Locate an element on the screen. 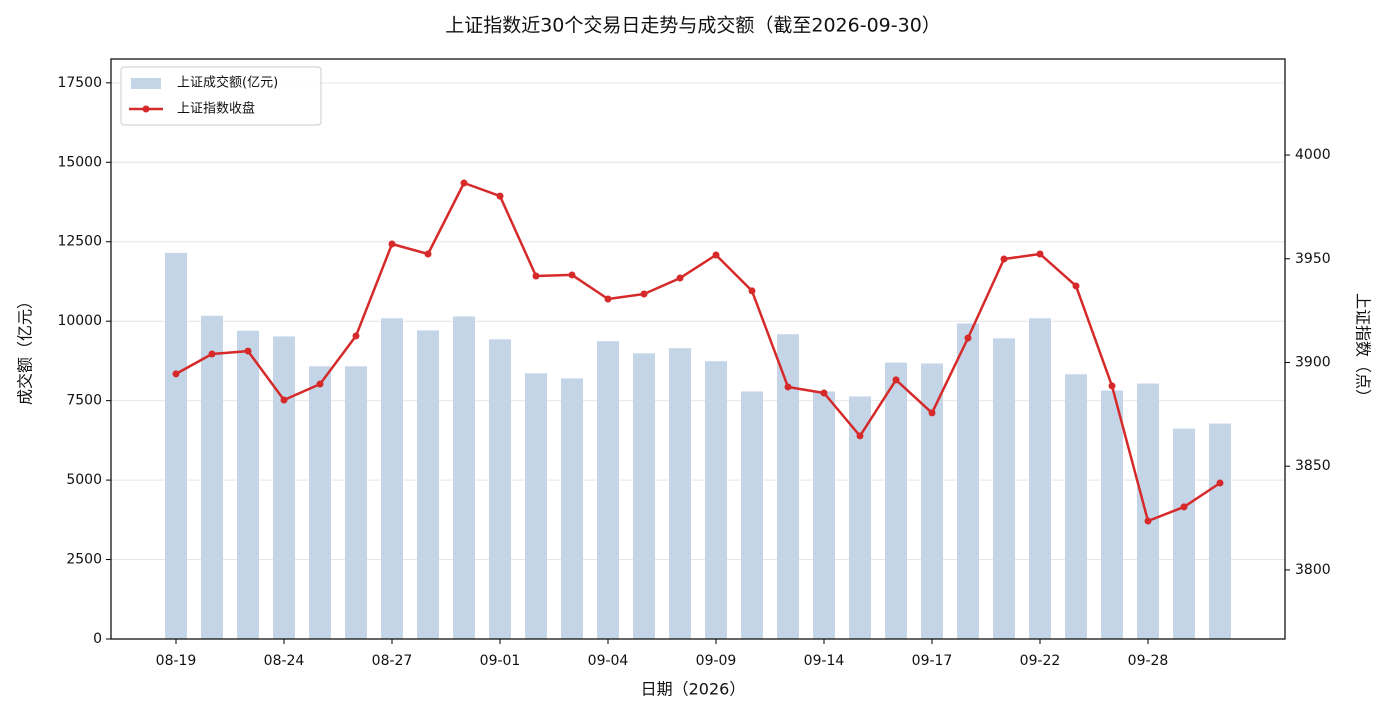 This screenshot has height=714, width=1386. x-tick-label: 08-27 is located at coordinates (392, 661).